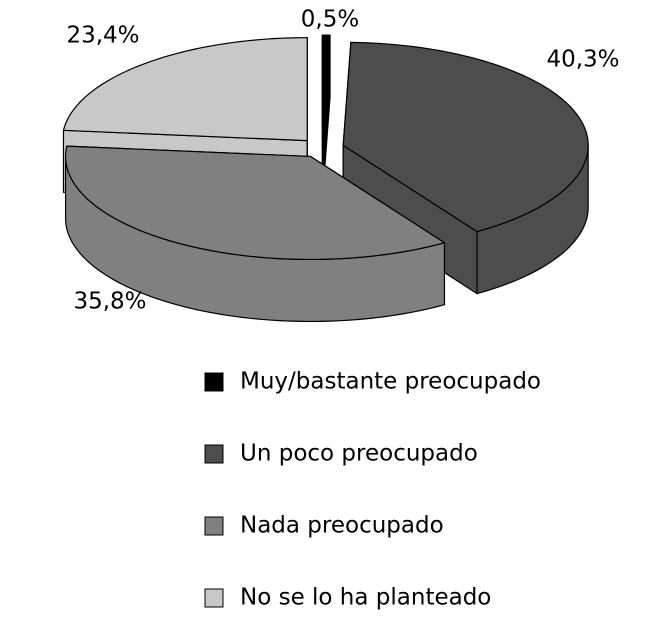 The height and width of the screenshot is (635, 651). I want to click on value-label: 40,3%, so click(582, 60).